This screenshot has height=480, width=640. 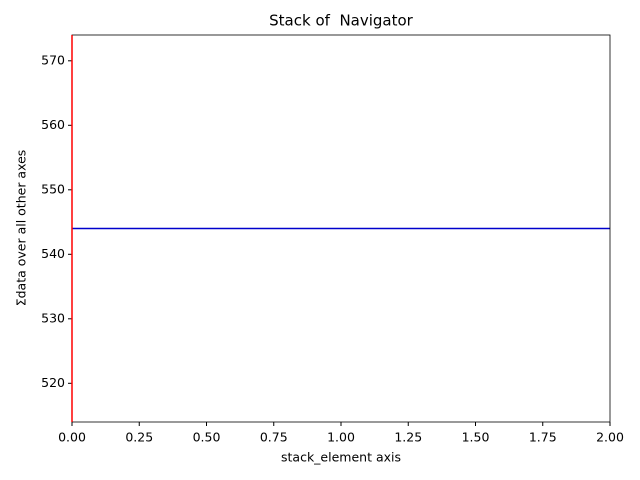 I want to click on x-tick-label: 0.00, so click(x=72, y=437).